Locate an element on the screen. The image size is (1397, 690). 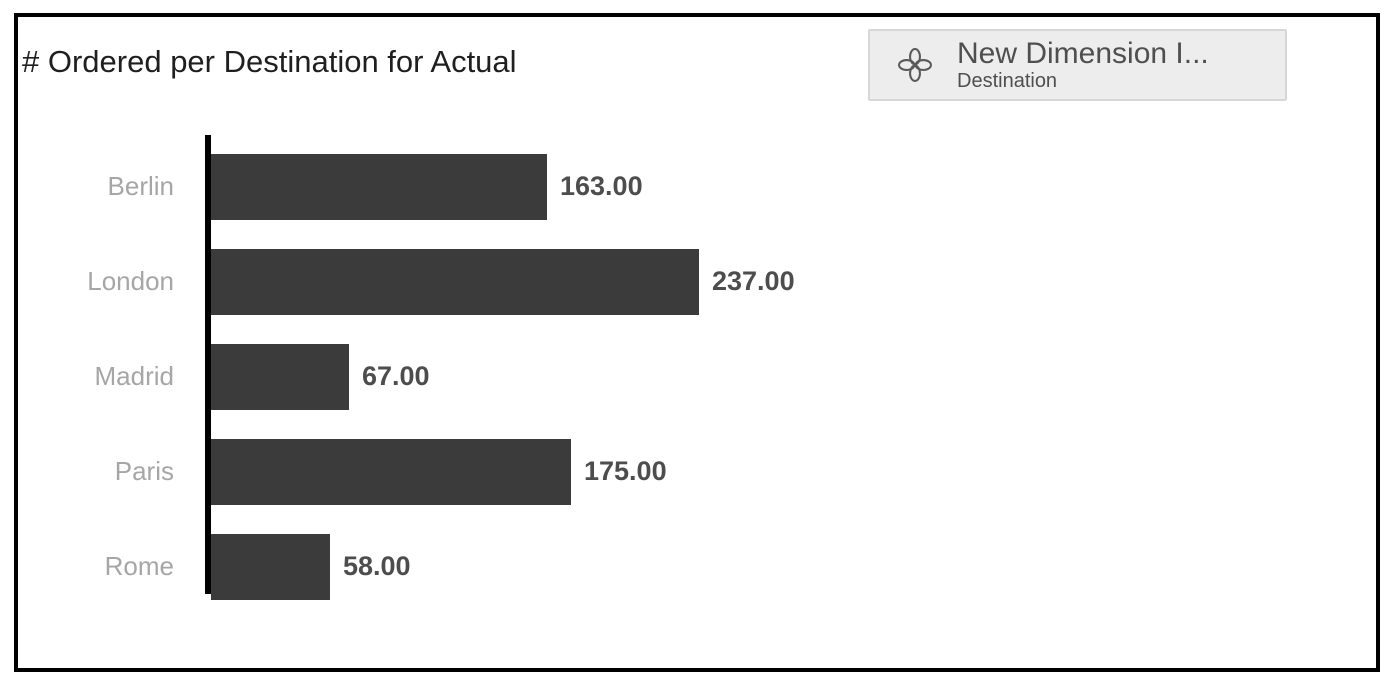
bar-row: Berlin 163.00 is located at coordinates (697, 186).